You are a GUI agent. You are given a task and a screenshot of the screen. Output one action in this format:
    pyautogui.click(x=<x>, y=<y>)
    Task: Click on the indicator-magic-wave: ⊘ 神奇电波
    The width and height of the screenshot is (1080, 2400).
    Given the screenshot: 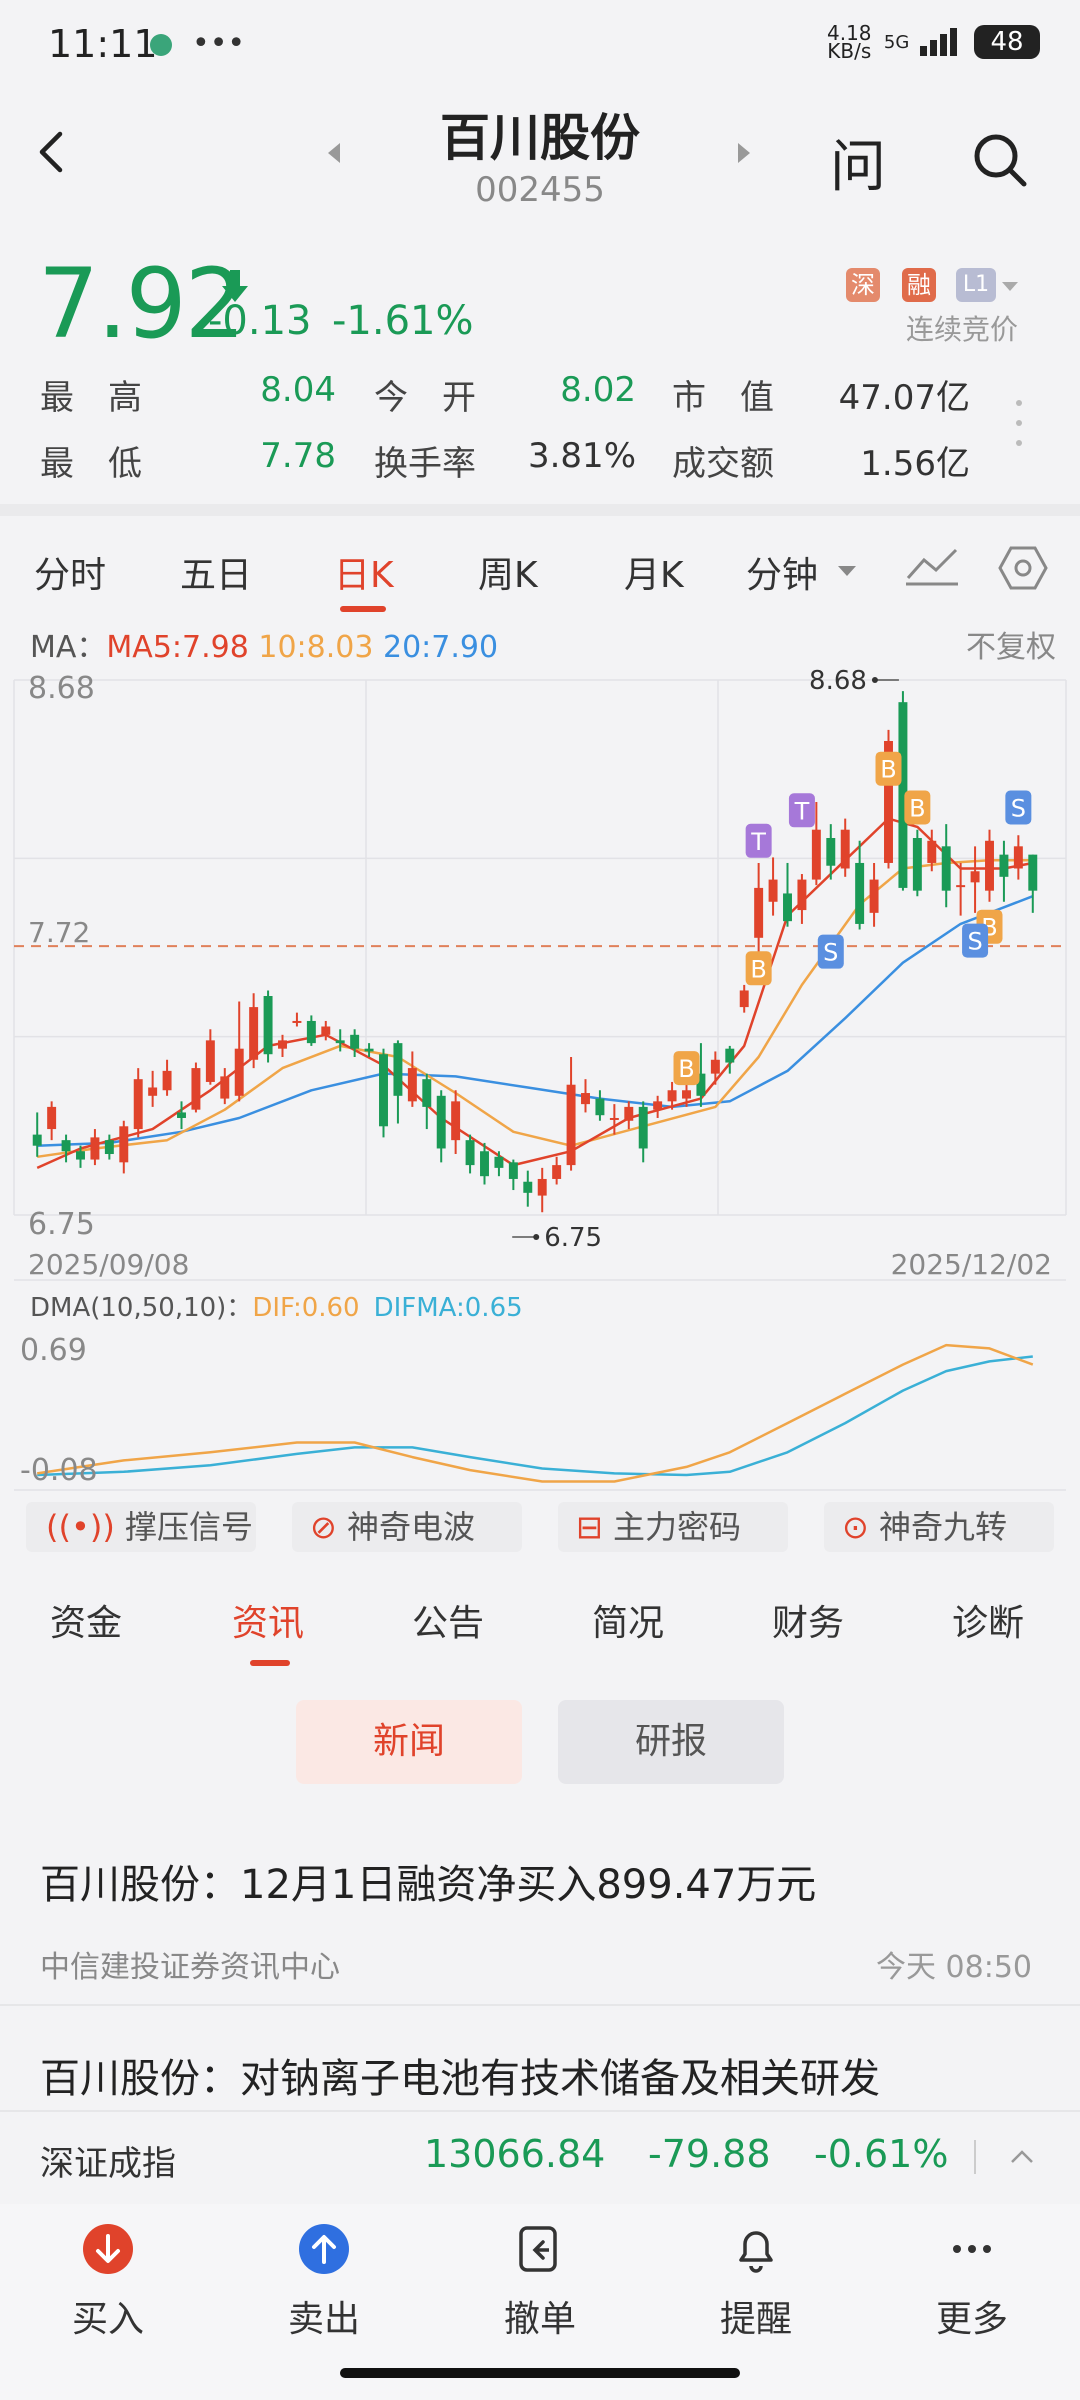 What is the action you would take?
    pyautogui.click(x=407, y=1527)
    